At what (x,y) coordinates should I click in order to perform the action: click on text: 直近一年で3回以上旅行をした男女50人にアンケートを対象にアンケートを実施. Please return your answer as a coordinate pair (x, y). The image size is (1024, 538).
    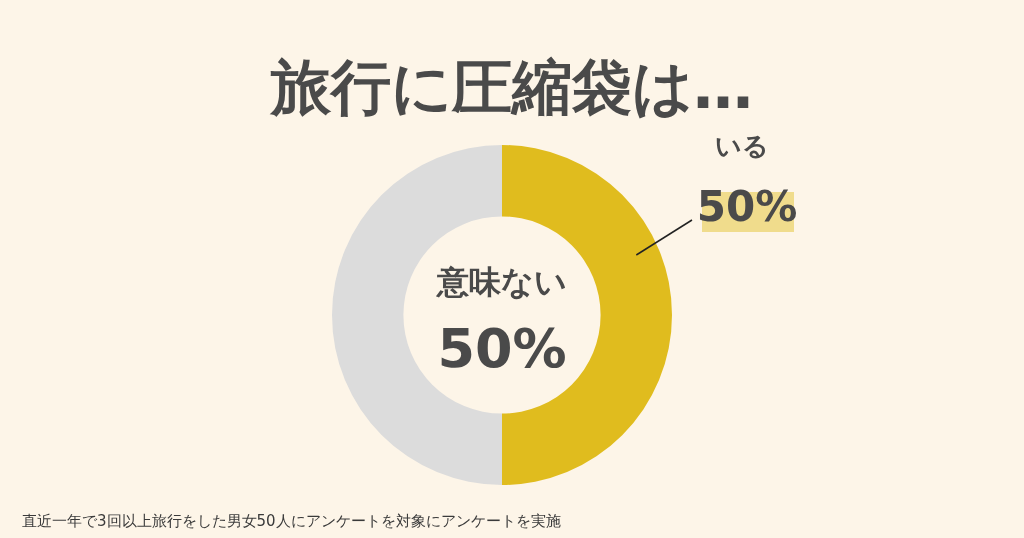
    Looking at the image, I should click on (291, 521).